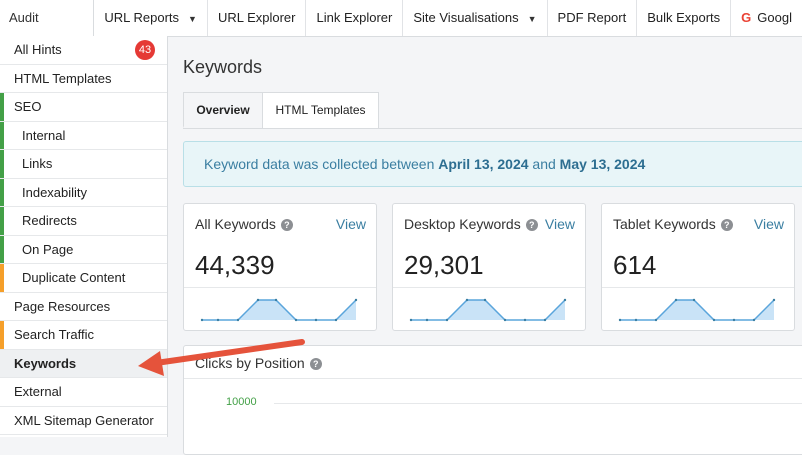 This screenshot has width=802, height=455. What do you see at coordinates (602, 164) in the screenshot?
I see `info-end-date: May 13, 2024` at bounding box center [602, 164].